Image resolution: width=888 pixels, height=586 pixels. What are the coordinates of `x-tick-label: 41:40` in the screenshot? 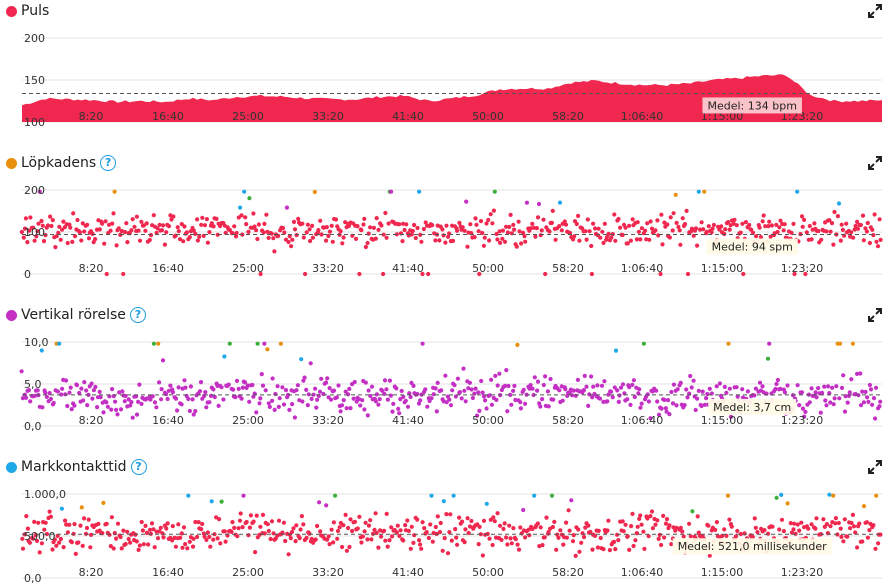 It's located at (408, 116).